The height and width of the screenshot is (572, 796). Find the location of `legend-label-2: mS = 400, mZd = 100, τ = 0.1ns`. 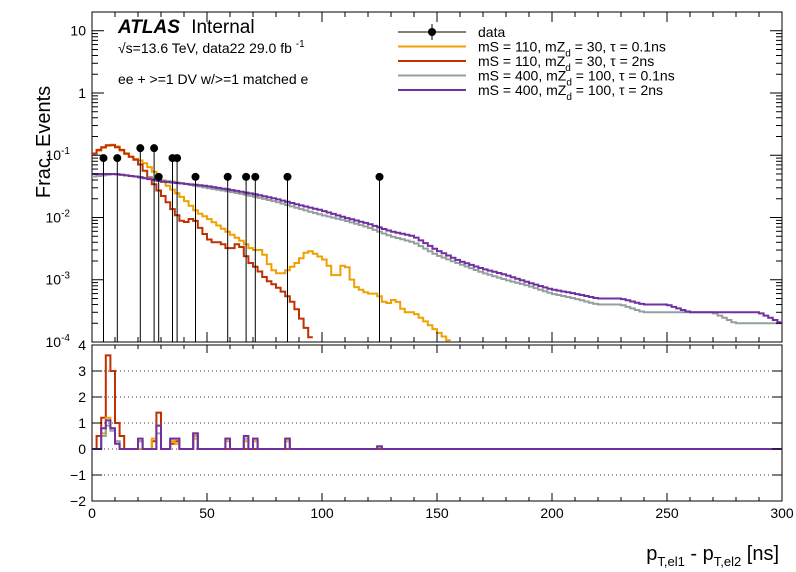

legend-label-2: mS = 400, mZd = 100, τ = 0.1ns is located at coordinates (576, 78).